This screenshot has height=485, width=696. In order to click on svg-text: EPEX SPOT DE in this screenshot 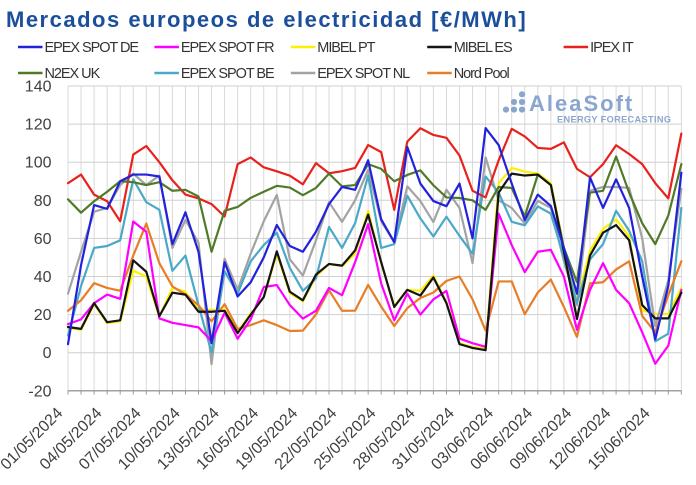, I will do `click(92, 48)`.